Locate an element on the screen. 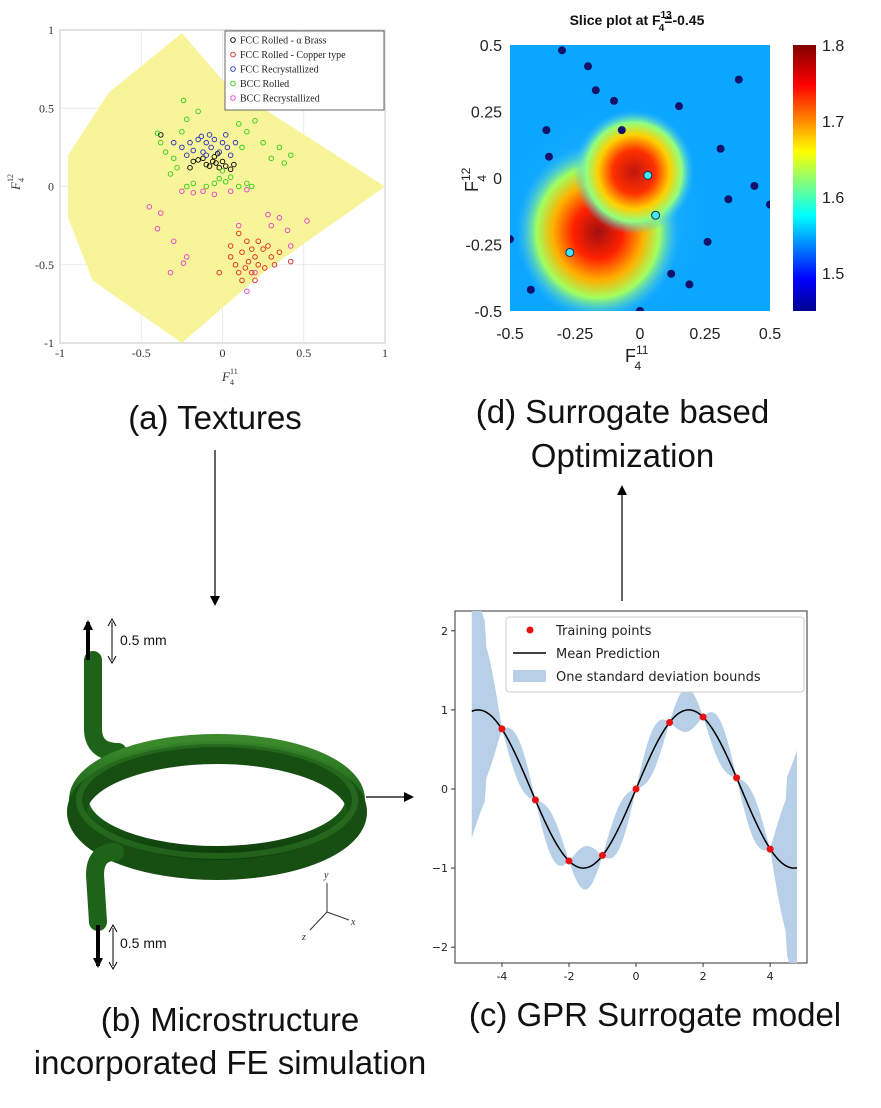 This screenshot has height=1108, width=881. gpr-xtick: 0 is located at coordinates (636, 976).